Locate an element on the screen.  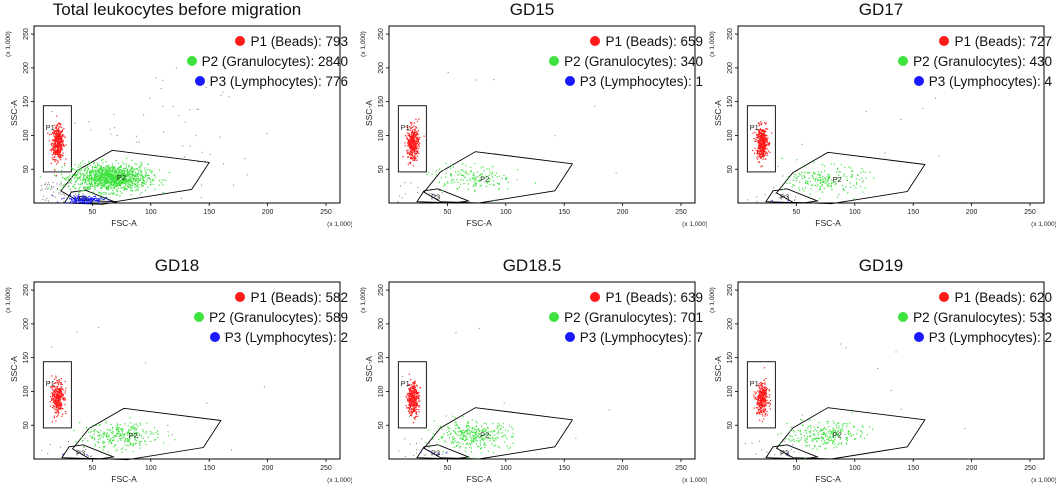
legend-item: P1 (Beads): 659 is located at coordinates (626, 41).